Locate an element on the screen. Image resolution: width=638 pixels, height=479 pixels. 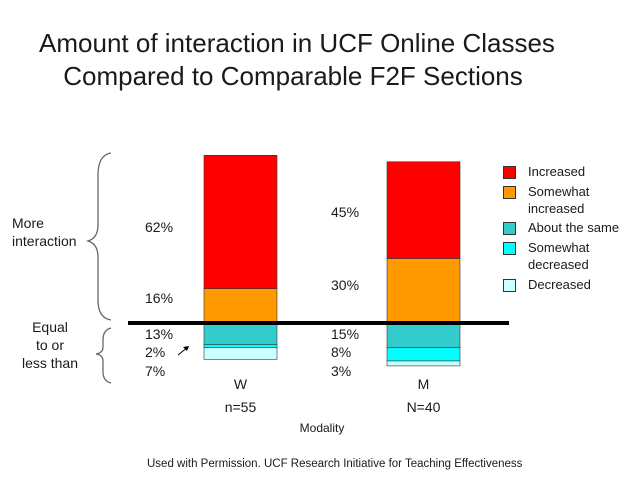
bar-w-about-the-same is located at coordinates (240, 333).